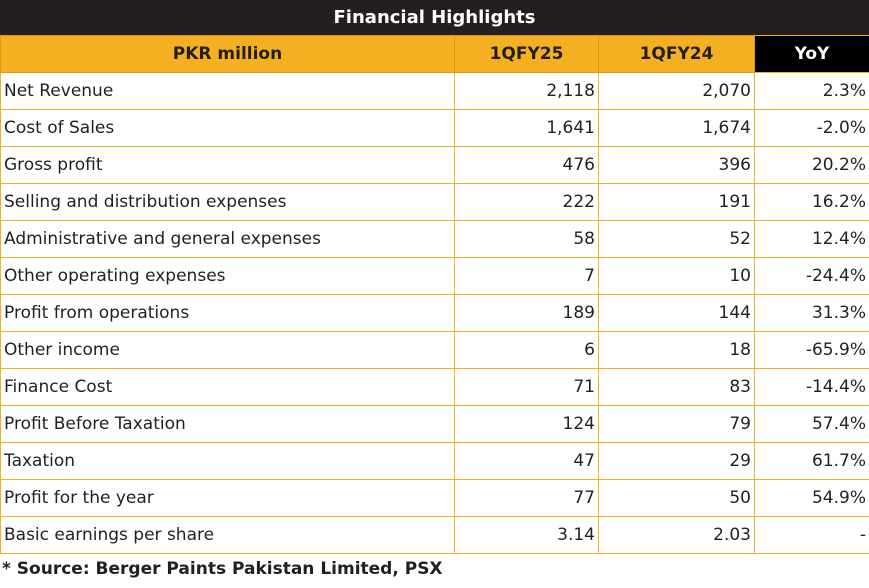 The height and width of the screenshot is (588, 869). What do you see at coordinates (227, 350) in the screenshot?
I see `row-label: Other income` at bounding box center [227, 350].